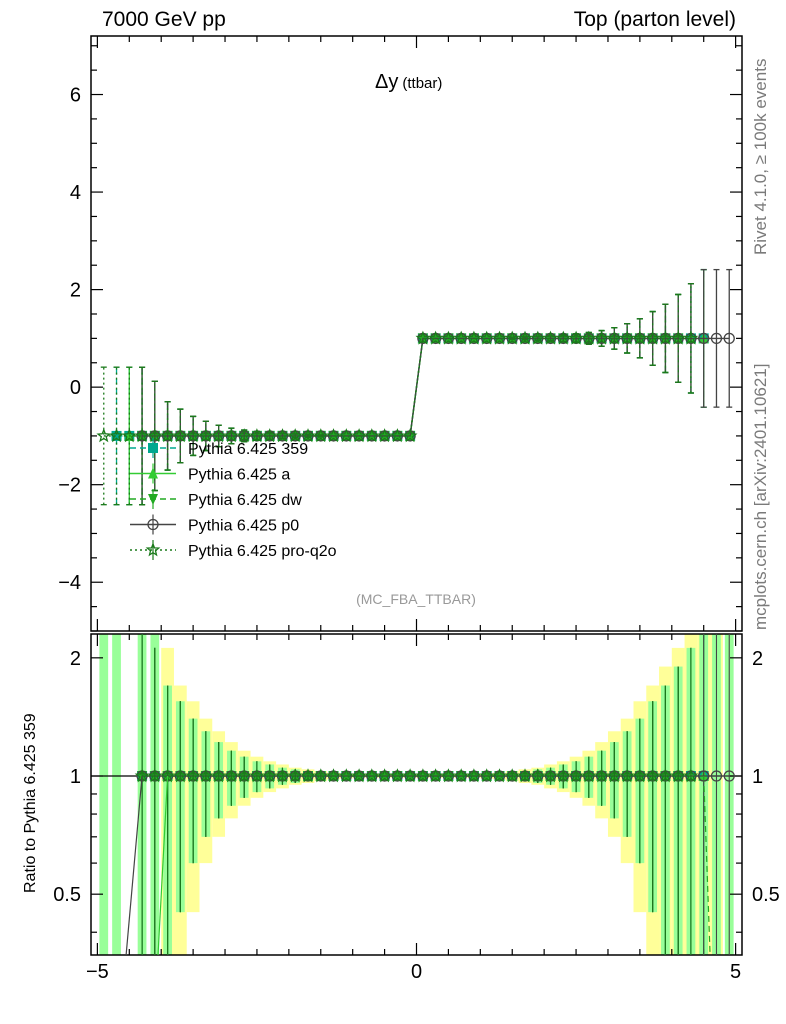 Image resolution: width=786 pixels, height=1024 pixels. I want to click on legend-label: Pythia 6.425 a, so click(239, 475).